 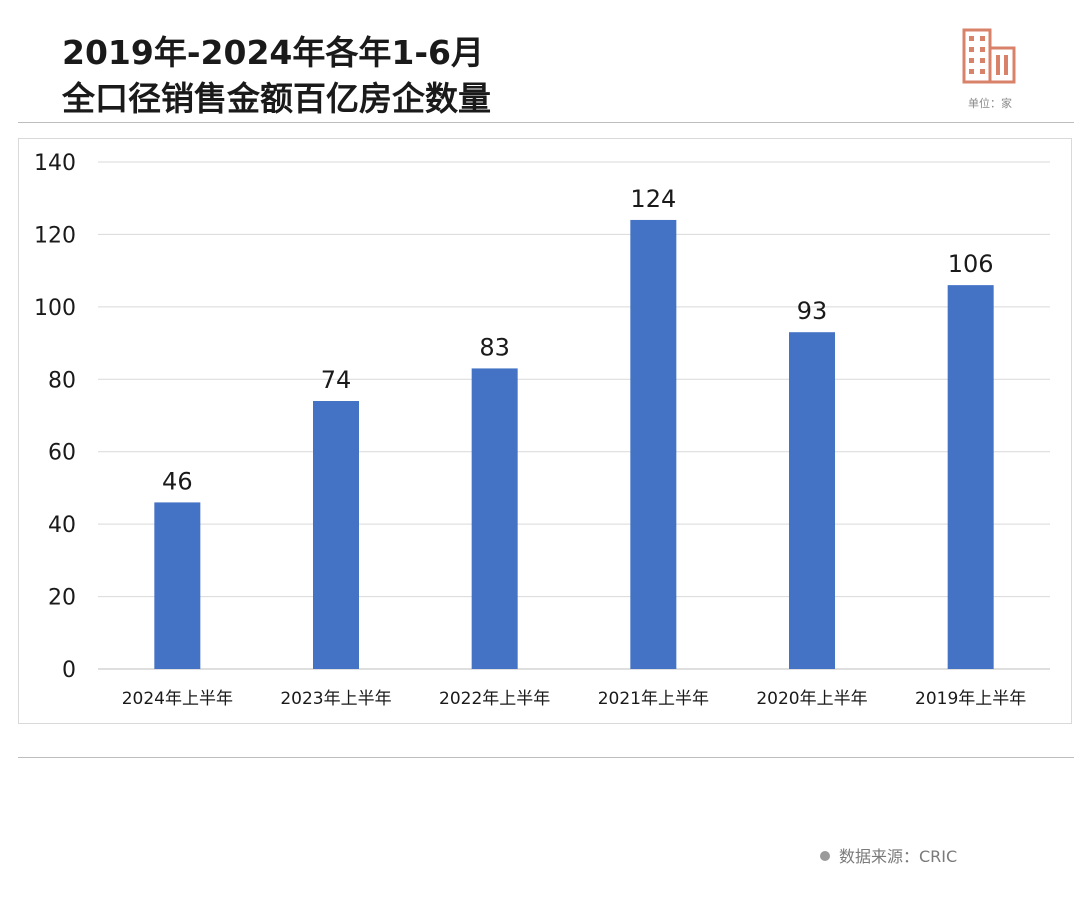 I want to click on data-label: 124, so click(x=653, y=199).